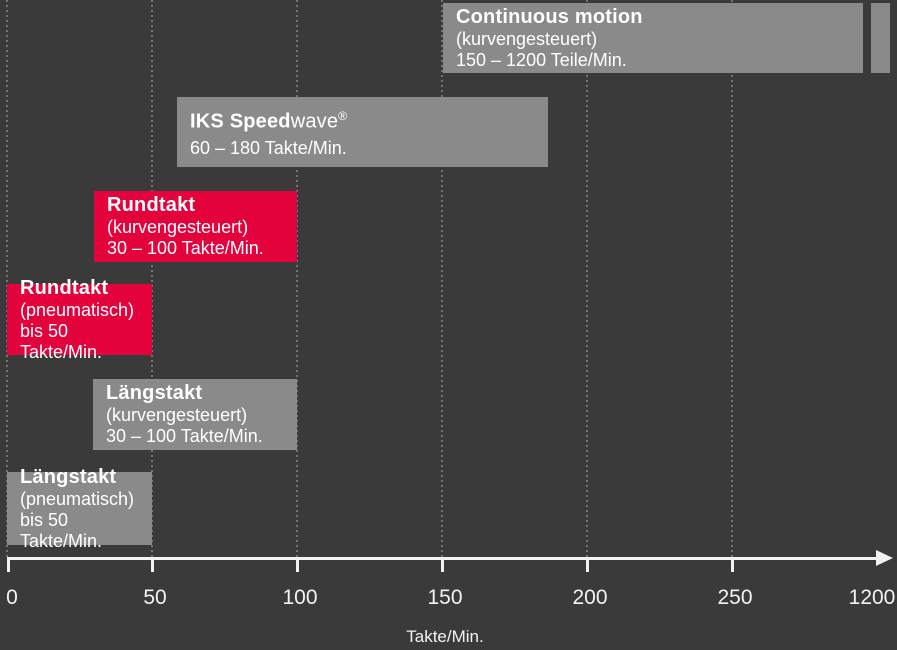 This screenshot has height=650, width=897. Describe the element at coordinates (269, 121) in the screenshot. I see `bar-title: IKS Speedwave®` at that location.